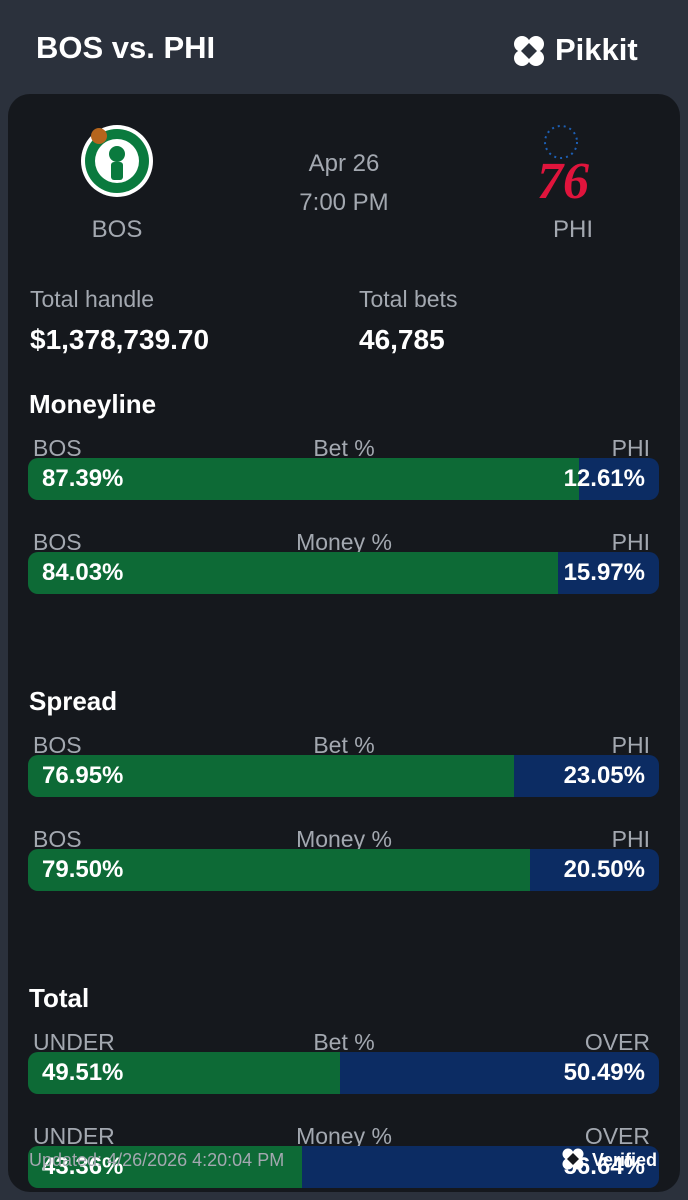 The height and width of the screenshot is (1200, 688). Describe the element at coordinates (117, 229) in the screenshot. I see `away-team: BOS` at that location.